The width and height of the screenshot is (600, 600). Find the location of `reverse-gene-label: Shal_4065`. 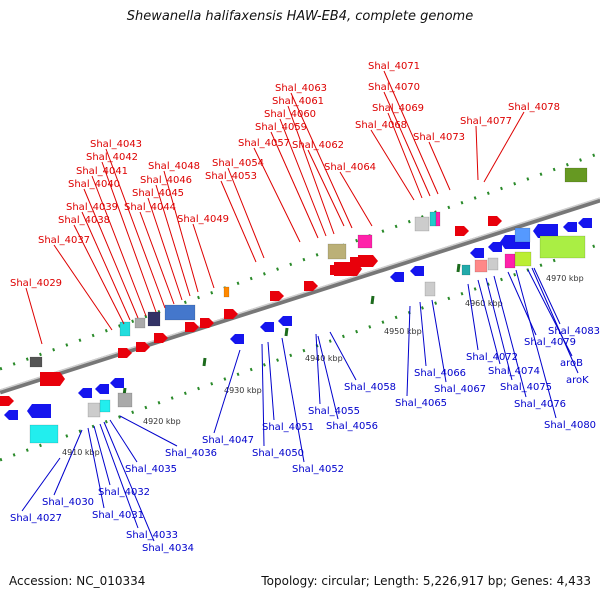

reverse-gene-label: Shal_4065 is located at coordinates (421, 403).